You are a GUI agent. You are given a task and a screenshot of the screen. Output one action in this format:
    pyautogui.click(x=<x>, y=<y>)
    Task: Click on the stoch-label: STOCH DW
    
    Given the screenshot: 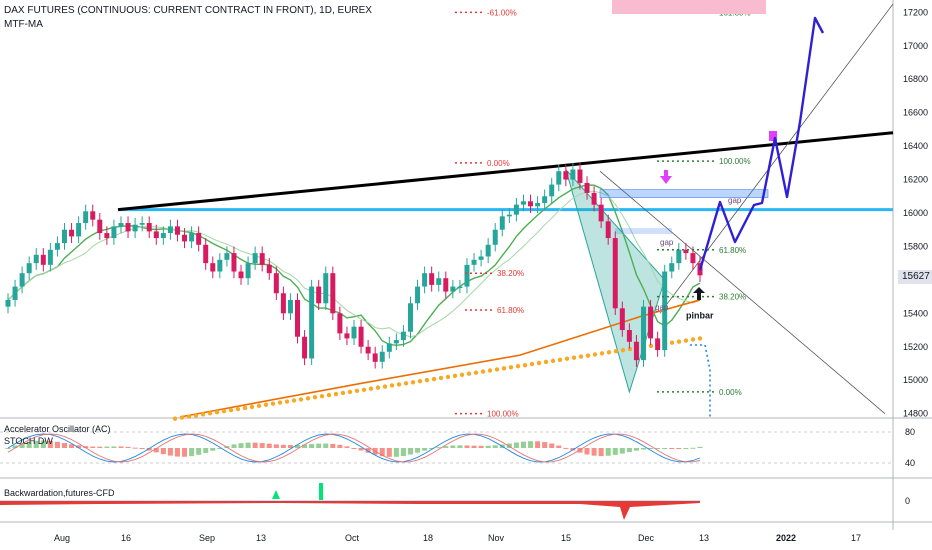 What is the action you would take?
    pyautogui.click(x=28, y=441)
    